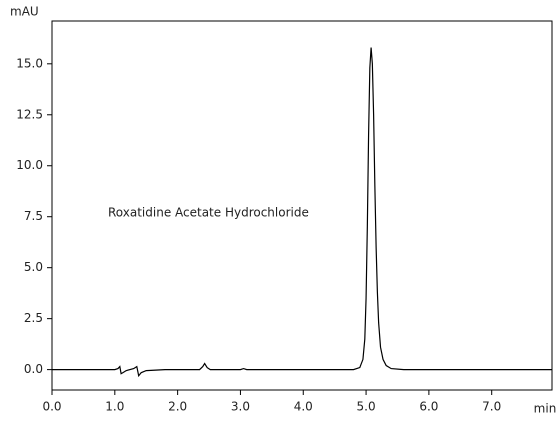  Describe the element at coordinates (29, 63) in the screenshot. I see `y-tick-label: 15.0` at that location.